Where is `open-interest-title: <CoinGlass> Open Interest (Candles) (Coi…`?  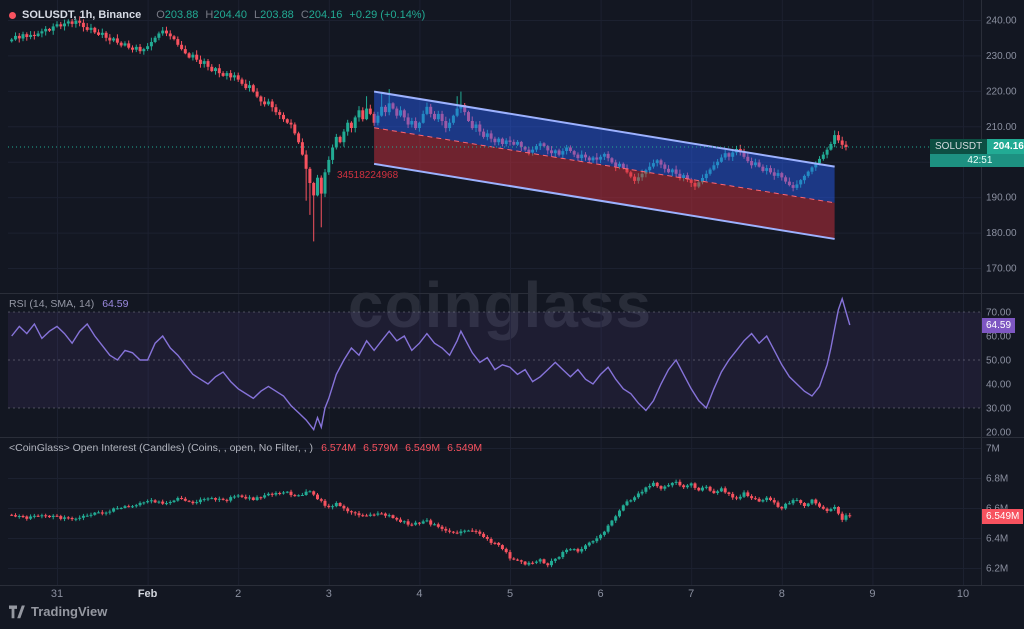
open-interest-title: <CoinGlass> Open Interest (Candles) (Coi… is located at coordinates (161, 448).